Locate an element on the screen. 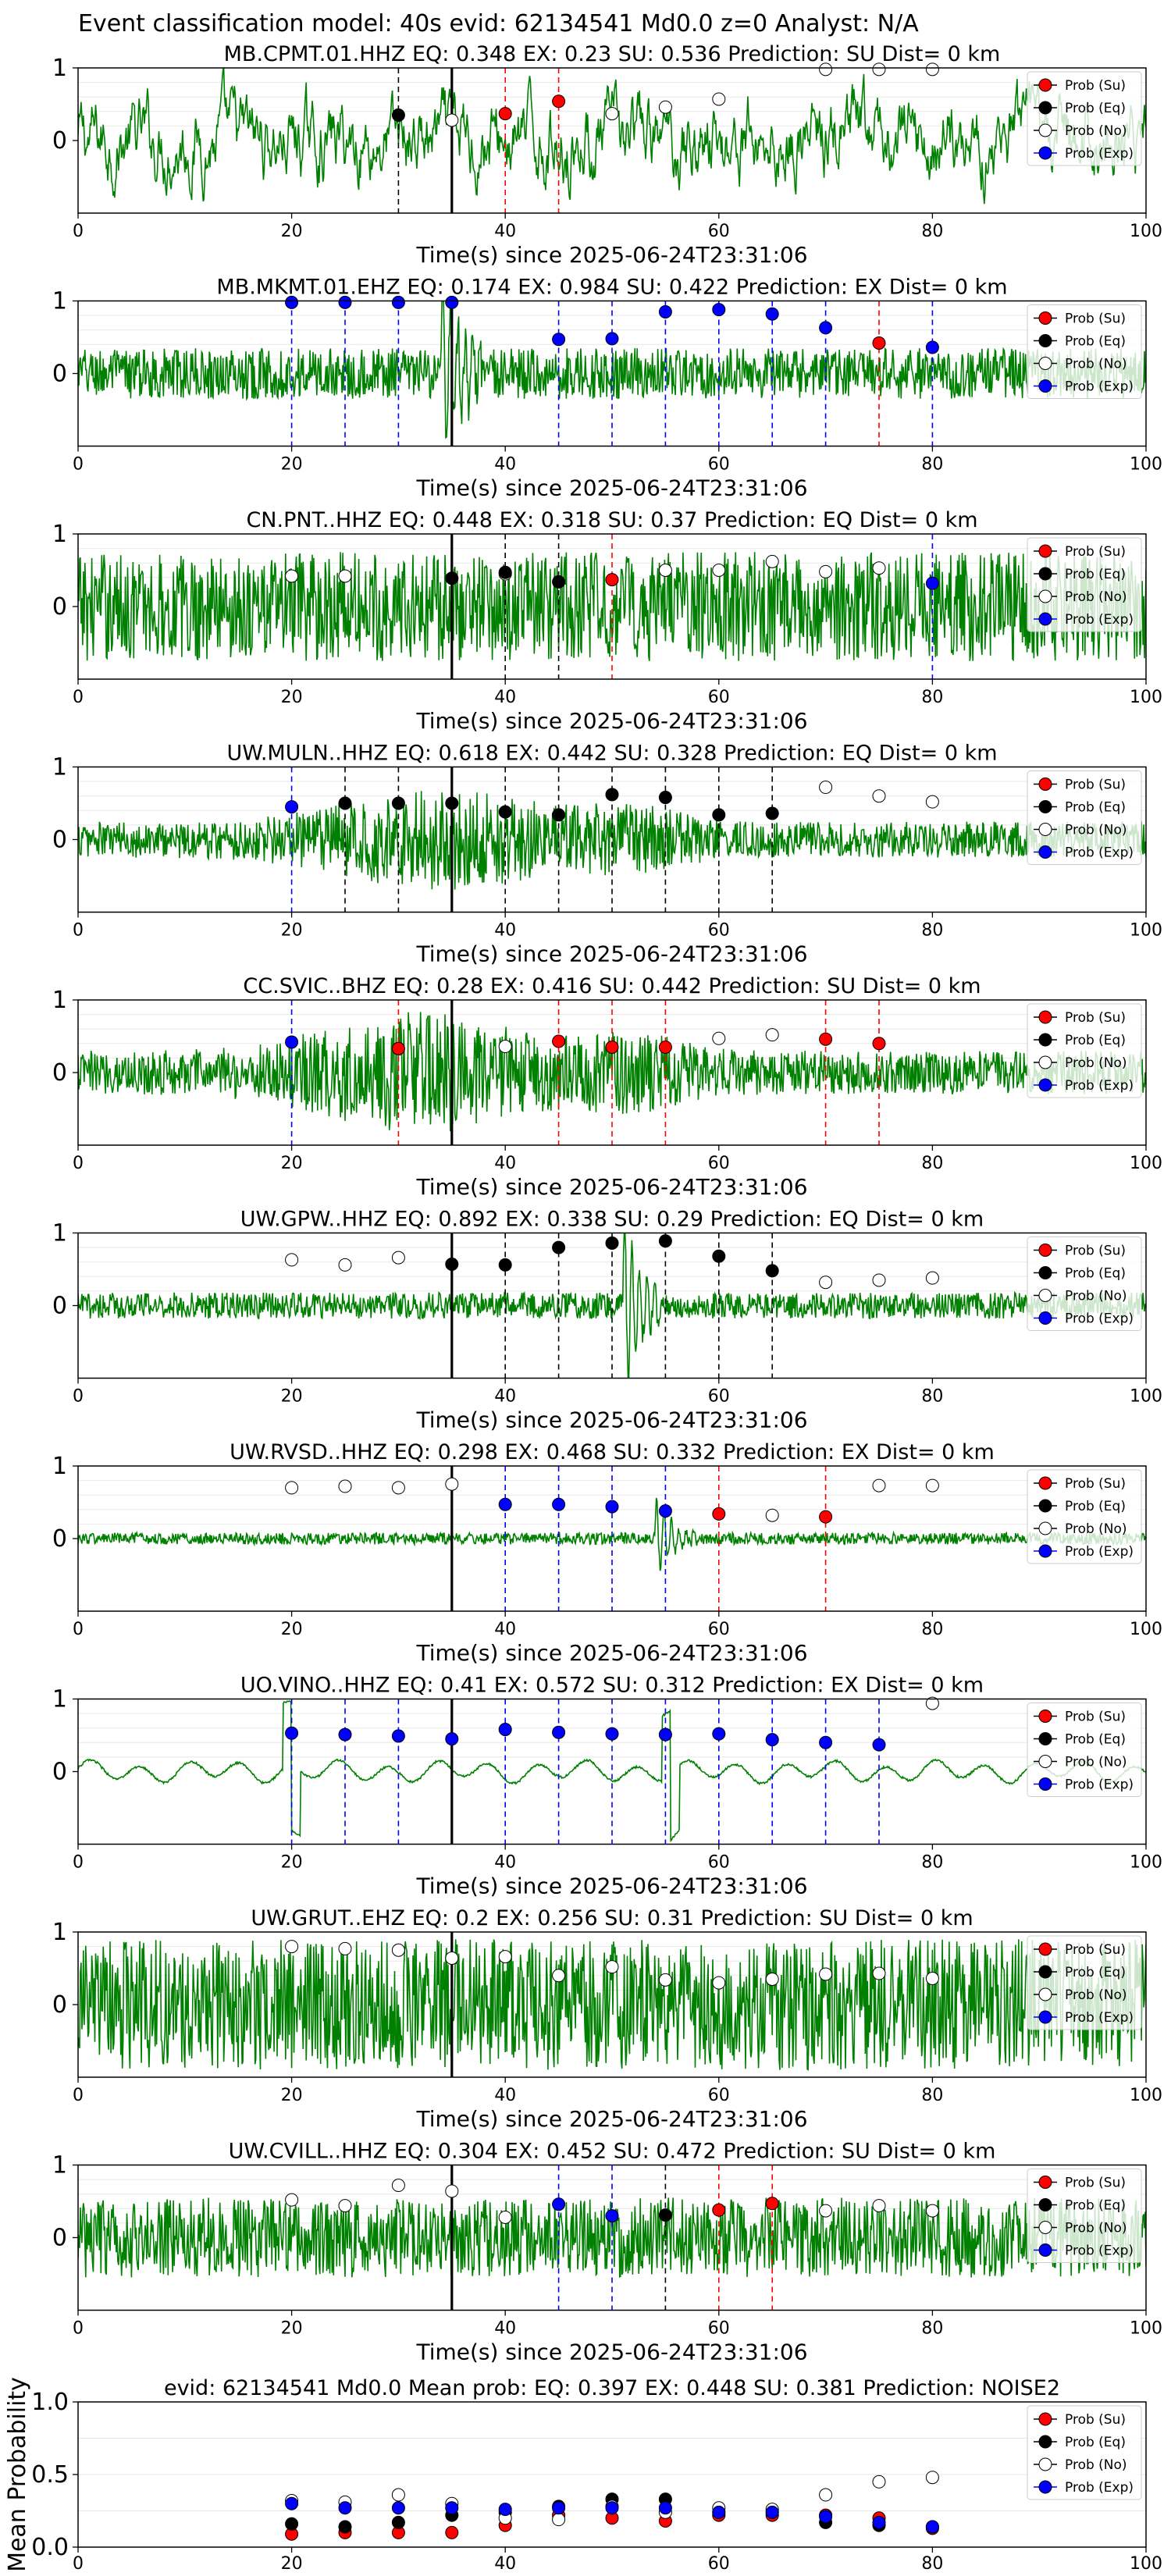 This screenshot has width=1171, height=2576. waveform-group is located at coordinates (612, 136).